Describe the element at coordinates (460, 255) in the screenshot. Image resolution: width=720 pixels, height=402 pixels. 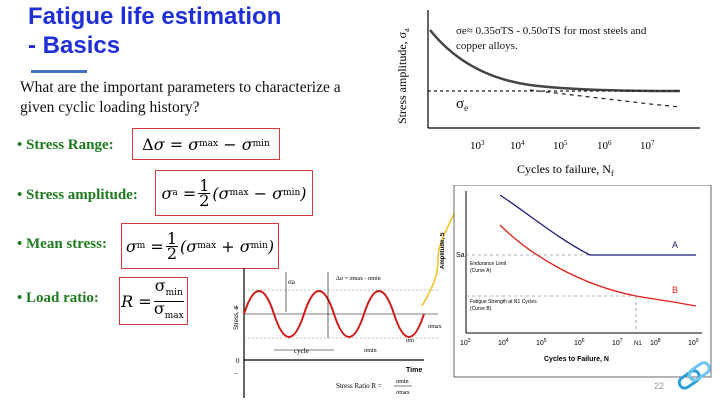
I see `ab-y-tick: Sa` at that location.